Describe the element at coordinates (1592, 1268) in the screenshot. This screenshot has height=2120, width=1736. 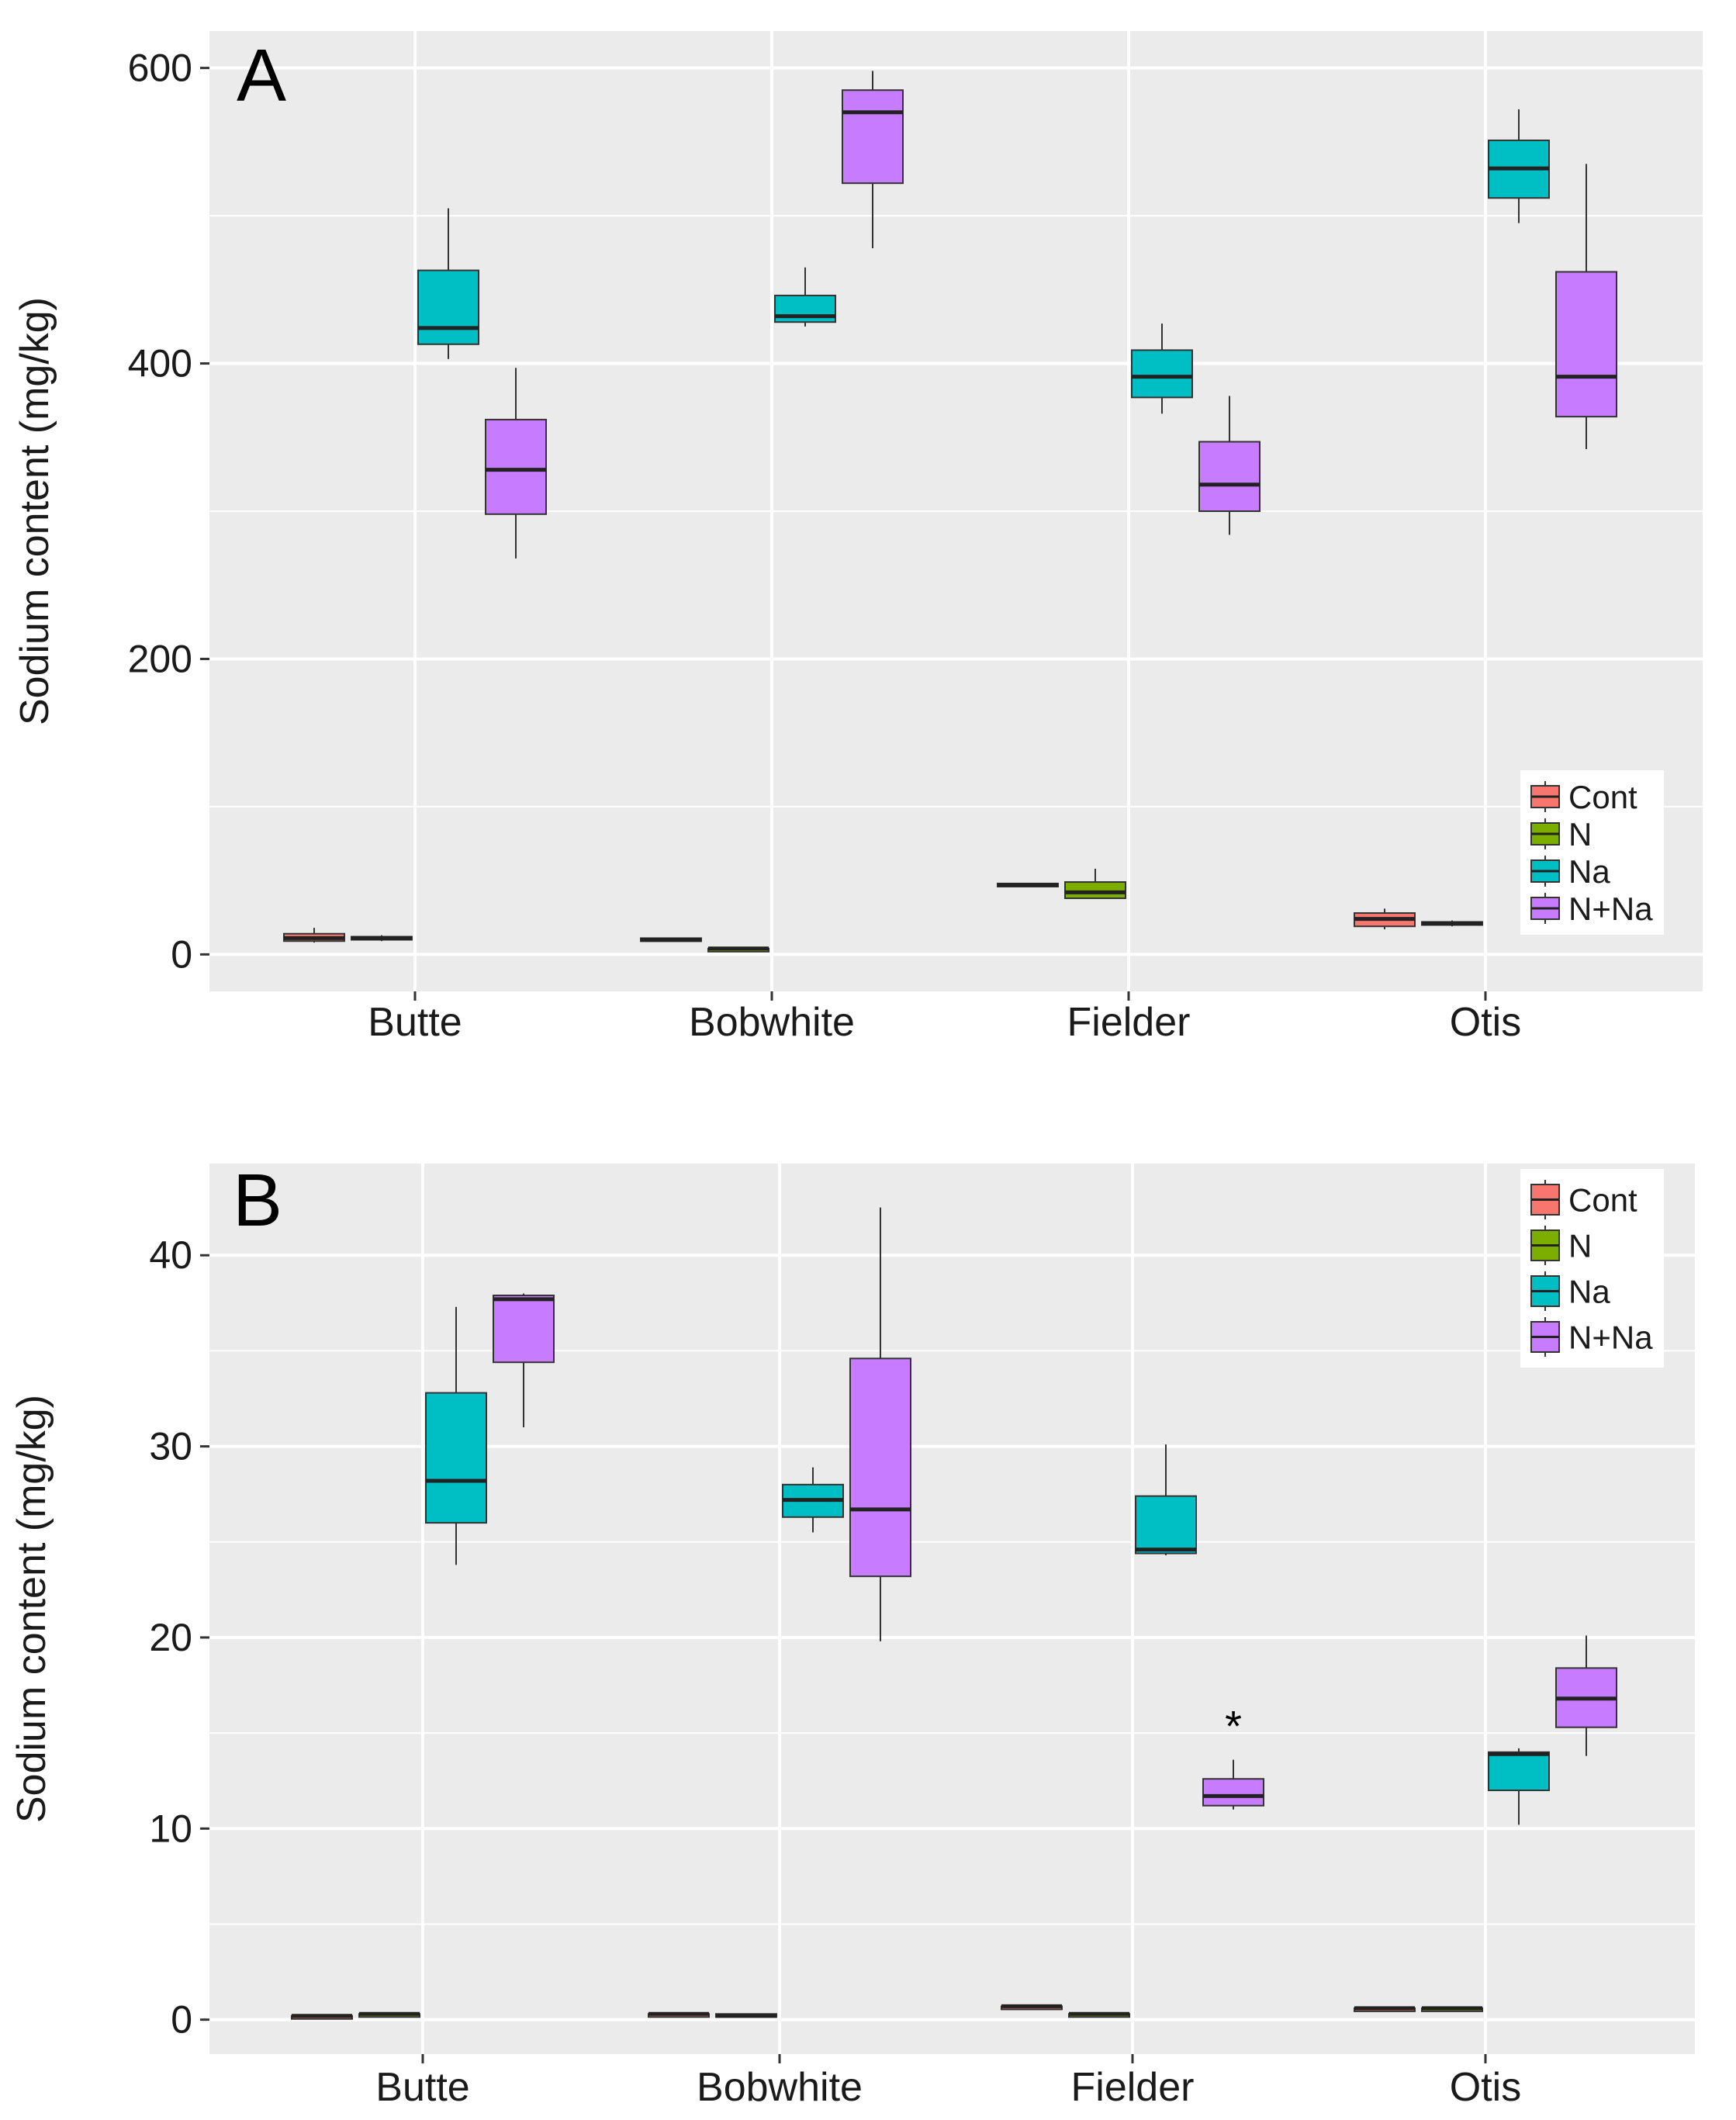
I see `legend: Cont N Na N+Na` at that location.